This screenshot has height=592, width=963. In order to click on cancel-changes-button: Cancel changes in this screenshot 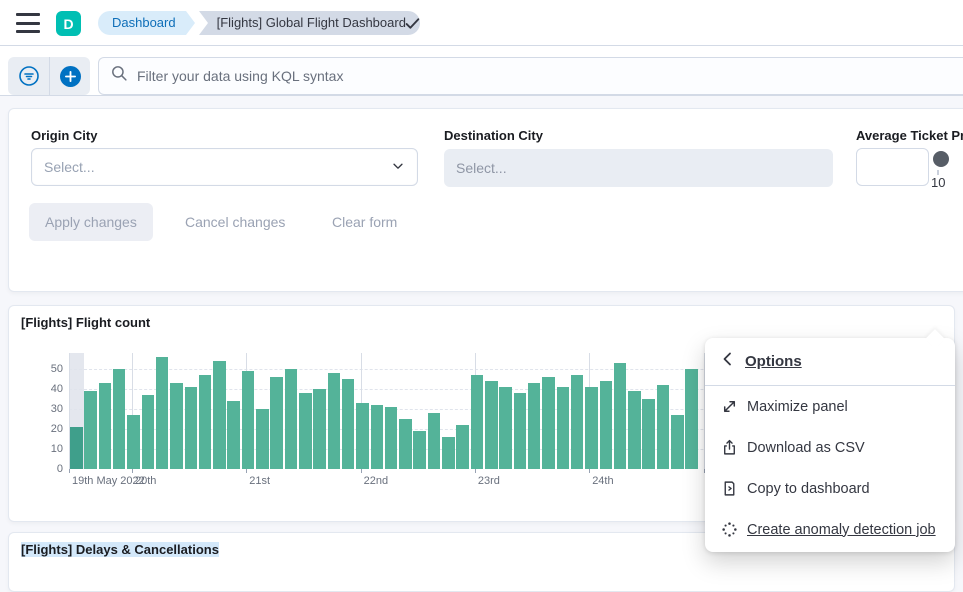, I will do `click(235, 222)`.